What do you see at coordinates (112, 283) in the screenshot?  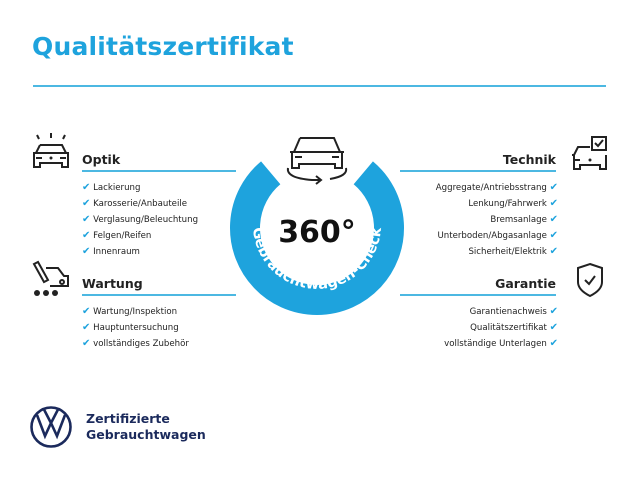 I see `section-title-wartung: Wartung` at bounding box center [112, 283].